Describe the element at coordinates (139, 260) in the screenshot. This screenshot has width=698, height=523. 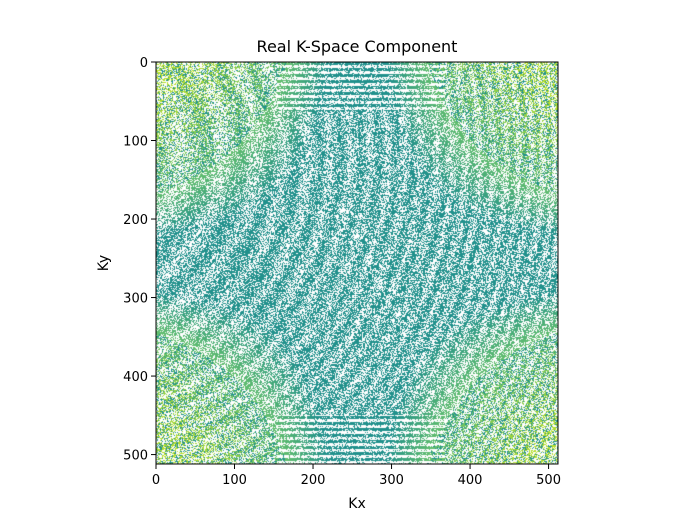
I see `y-axis-ticks: 0 100 200 300 400 500` at that location.